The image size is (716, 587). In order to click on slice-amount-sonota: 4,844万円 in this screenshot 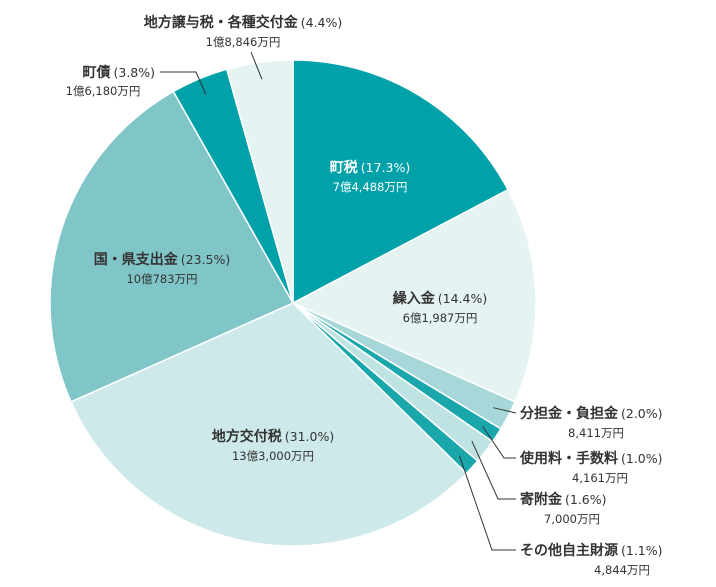, I will do `click(622, 570)`.